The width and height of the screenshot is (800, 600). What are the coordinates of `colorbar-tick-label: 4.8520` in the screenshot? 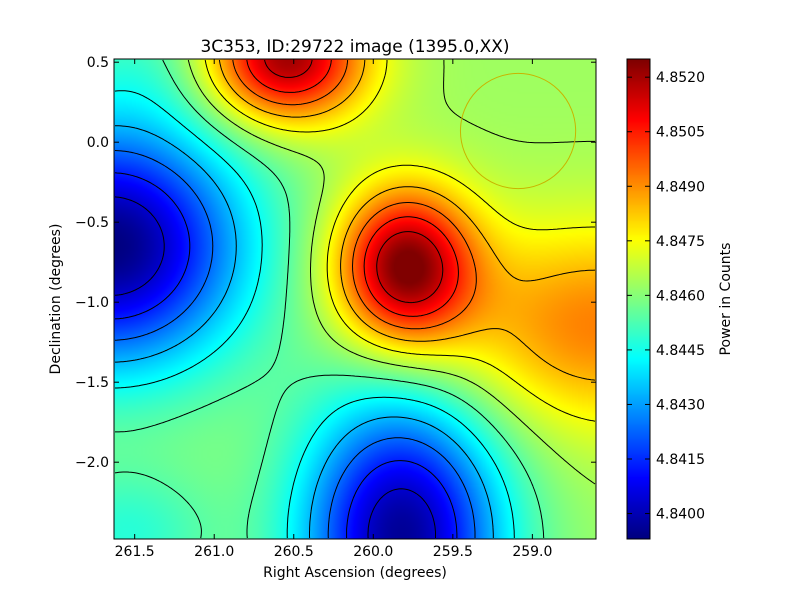 It's located at (680, 78).